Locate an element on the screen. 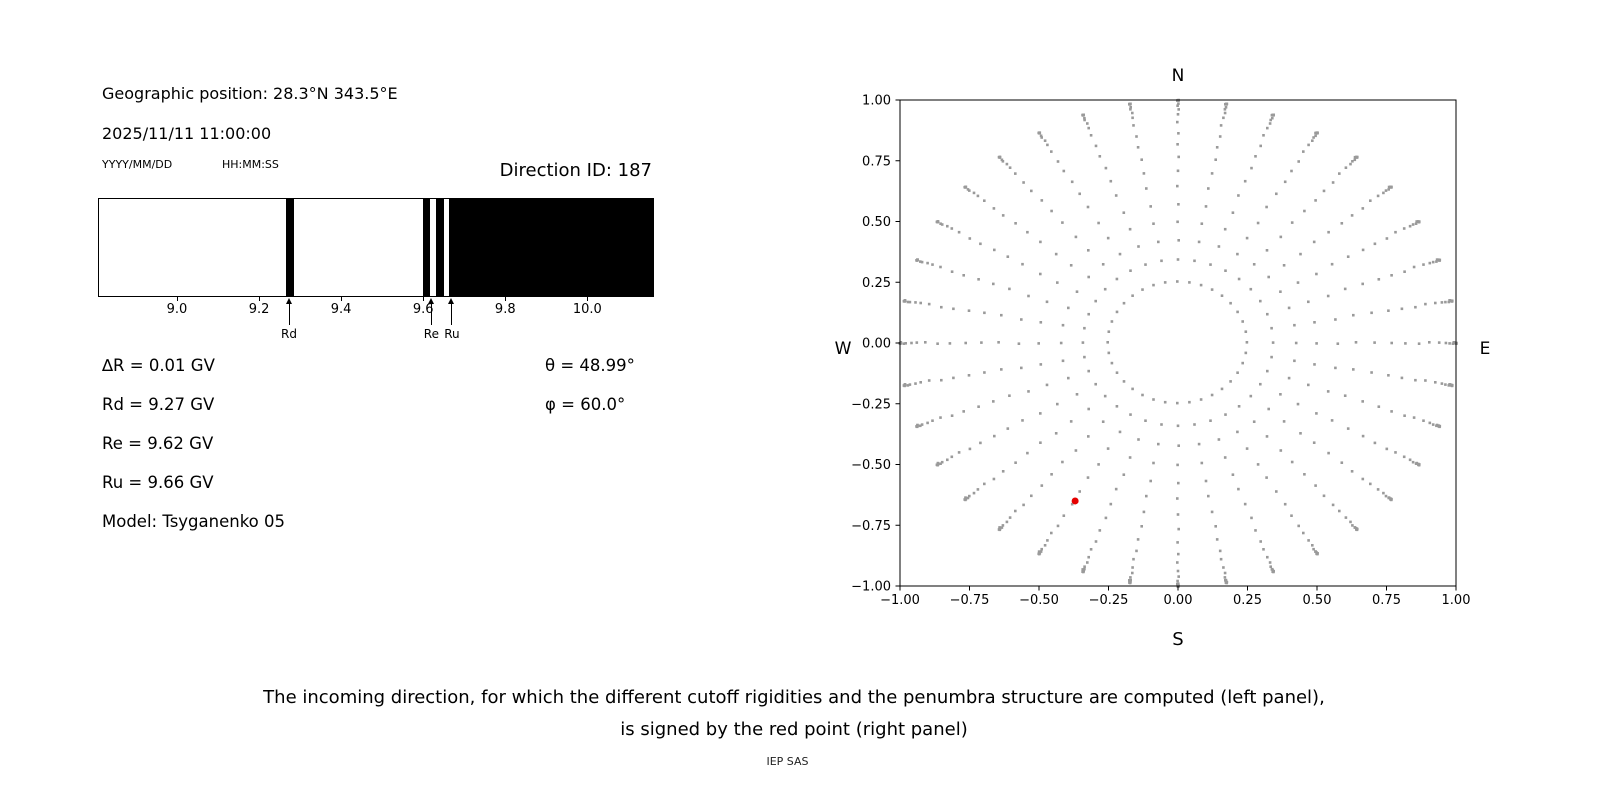 The image size is (1600, 800). x-tick-label: 9.2 is located at coordinates (259, 309).